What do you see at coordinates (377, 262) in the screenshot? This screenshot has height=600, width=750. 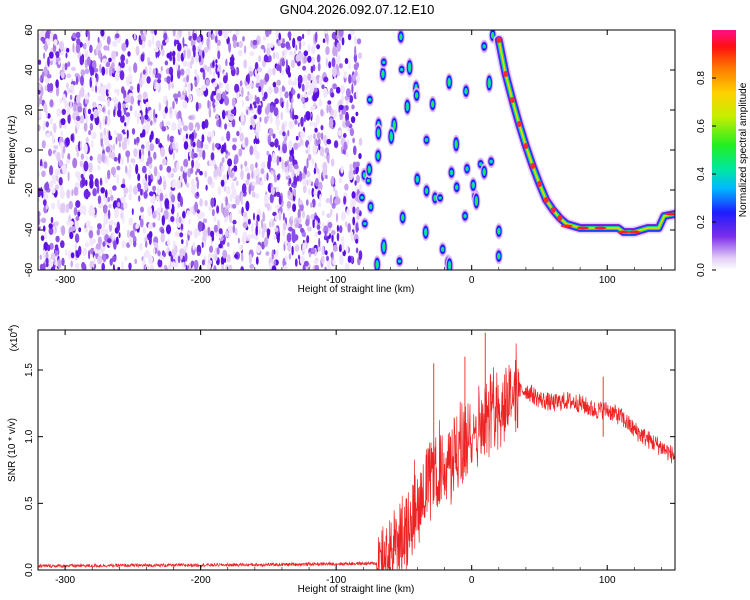 I see `transient-blob` at bounding box center [377, 262].